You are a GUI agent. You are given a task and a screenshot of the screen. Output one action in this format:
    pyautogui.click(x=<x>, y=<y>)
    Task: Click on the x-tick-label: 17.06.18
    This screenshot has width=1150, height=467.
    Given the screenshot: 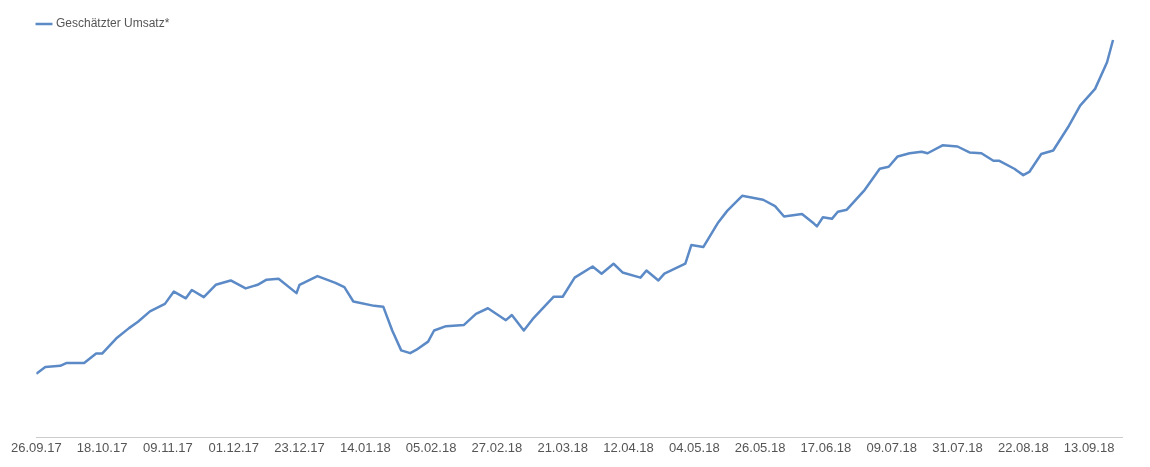 What is the action you would take?
    pyautogui.click(x=826, y=447)
    